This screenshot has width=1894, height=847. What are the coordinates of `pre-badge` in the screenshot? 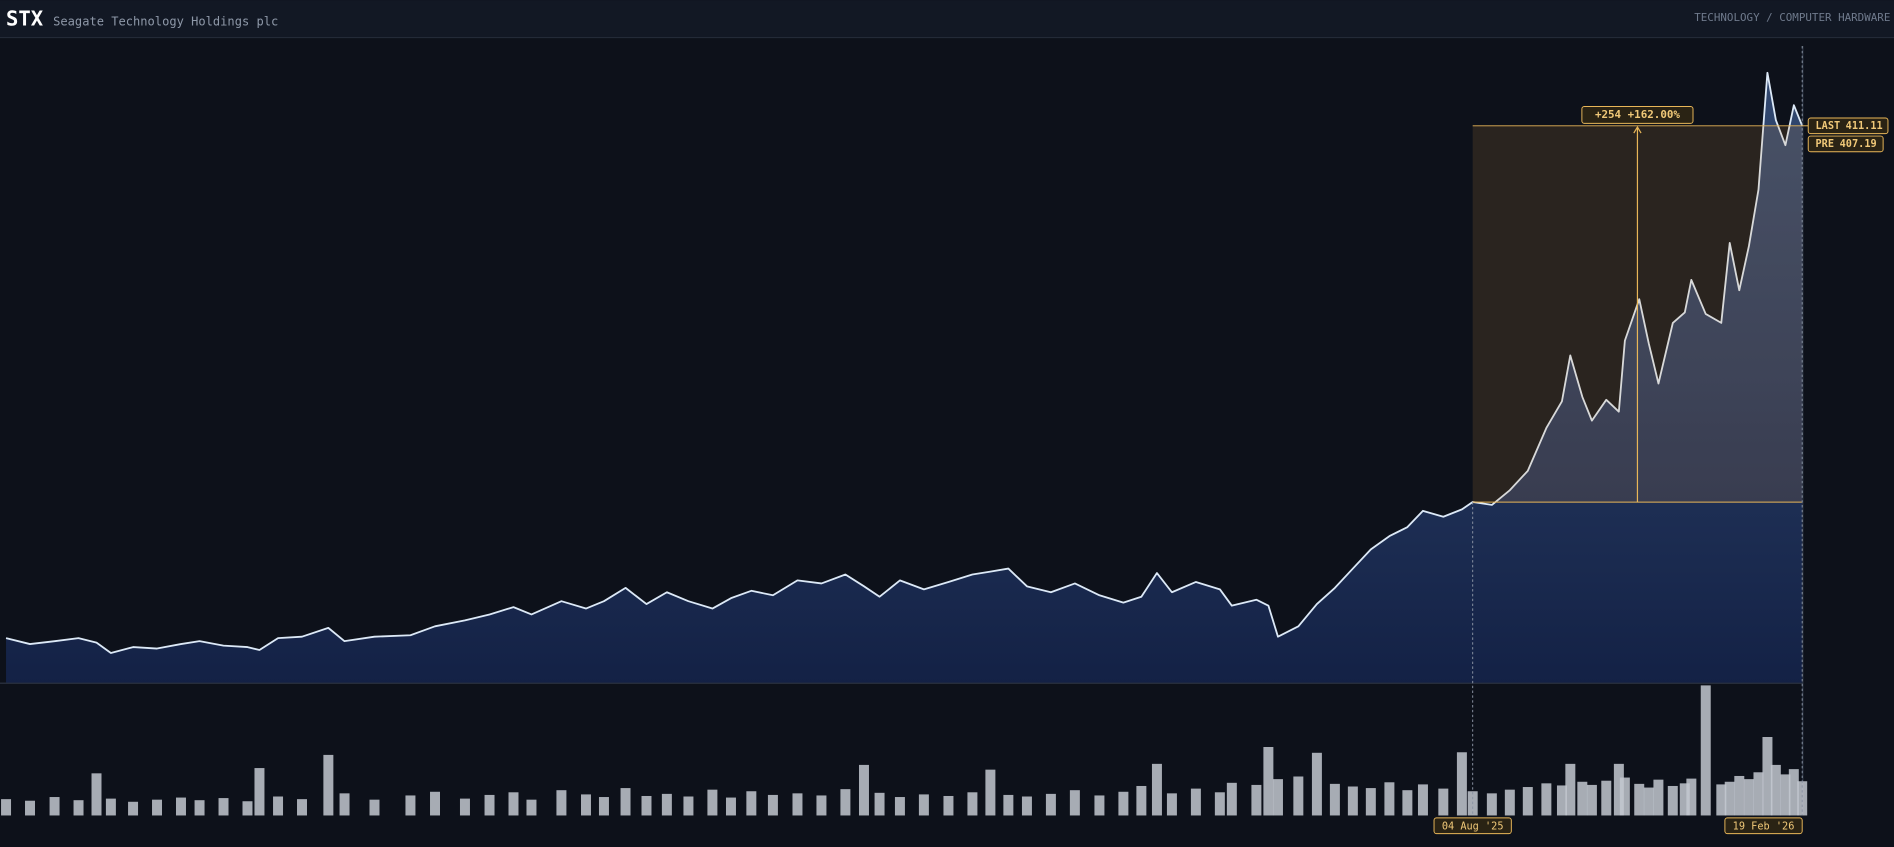 It's located at (1845, 144).